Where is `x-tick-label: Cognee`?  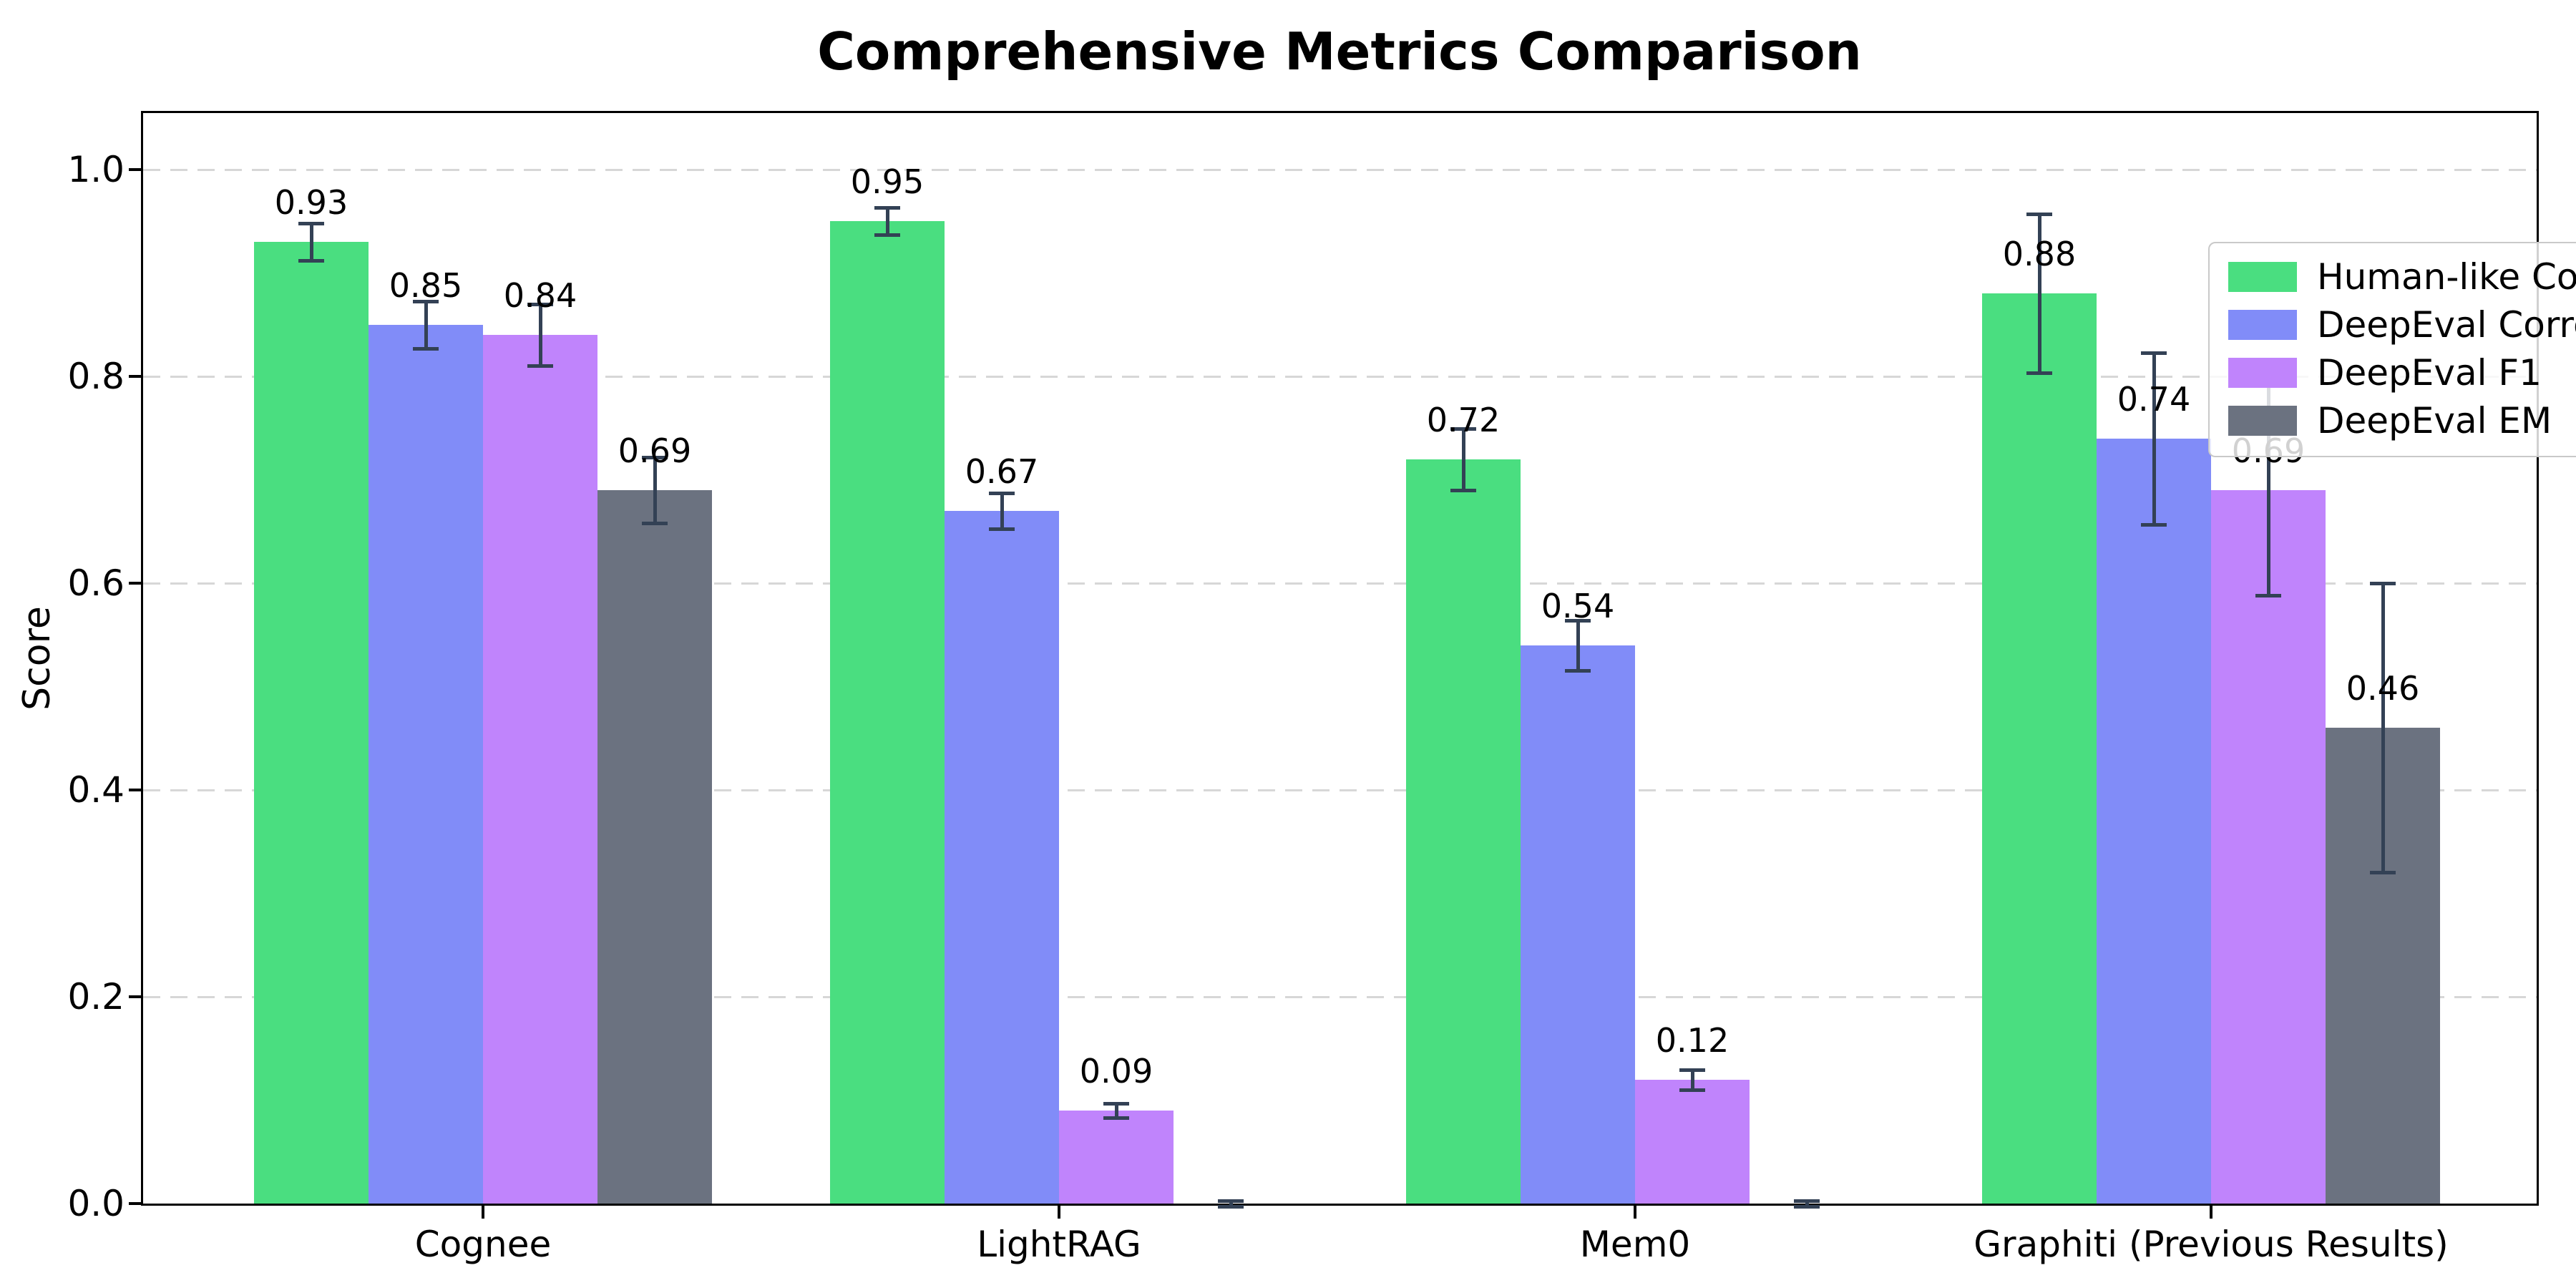 x-tick-label: Cognee is located at coordinates (483, 1244).